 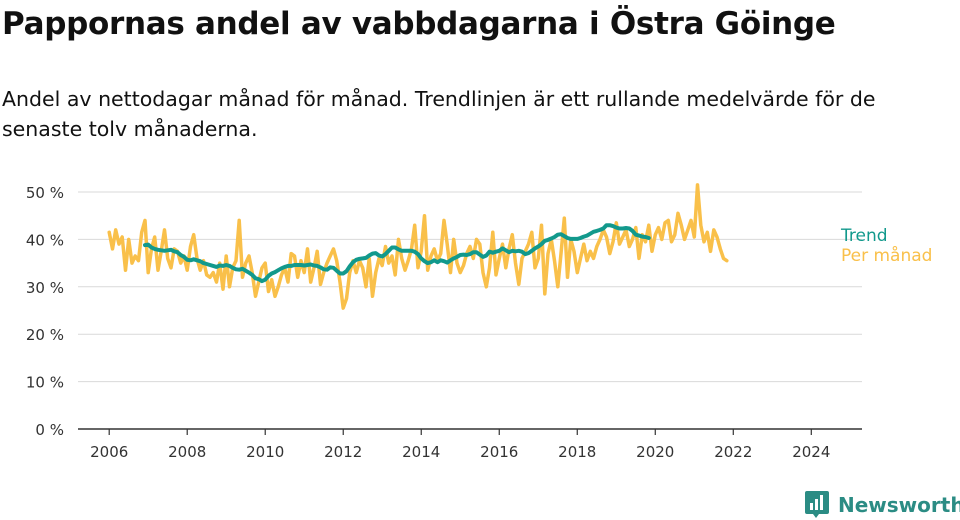 What do you see at coordinates (499, 452) in the screenshot?
I see `x-tick-label: 2016` at bounding box center [499, 452].